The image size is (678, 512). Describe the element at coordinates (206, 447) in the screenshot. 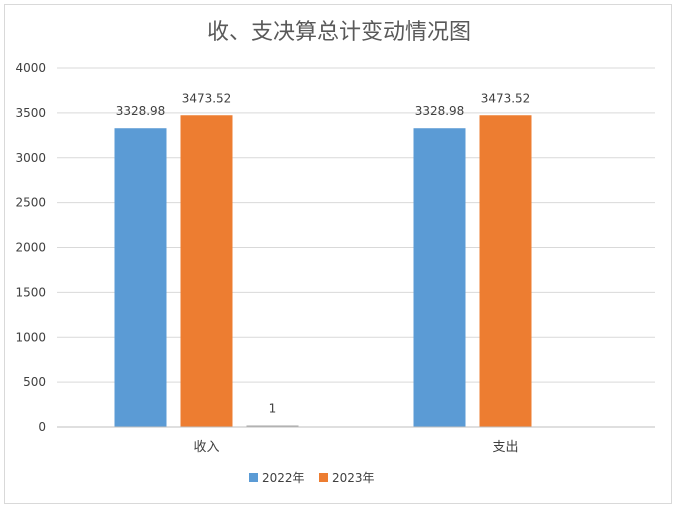

I see `x-category-label: 收入` at that location.